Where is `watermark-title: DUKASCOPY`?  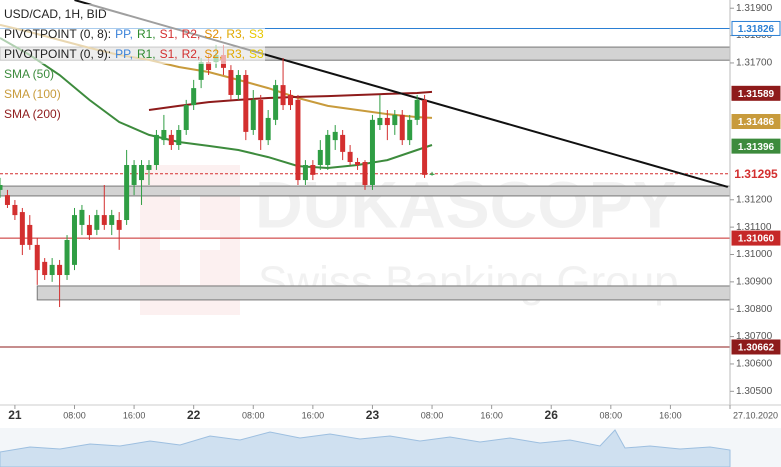
watermark-title: DUKASCOPY is located at coordinates (466, 204).